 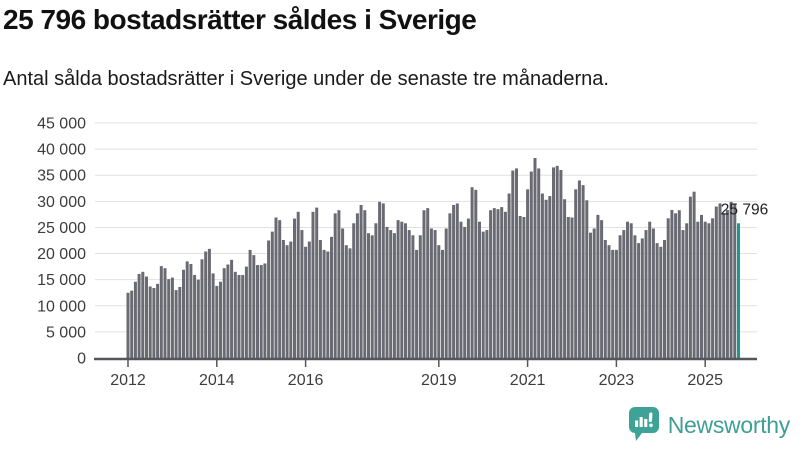 What do you see at coordinates (643, 424) in the screenshot?
I see `newsworthy-logo-icon` at bounding box center [643, 424].